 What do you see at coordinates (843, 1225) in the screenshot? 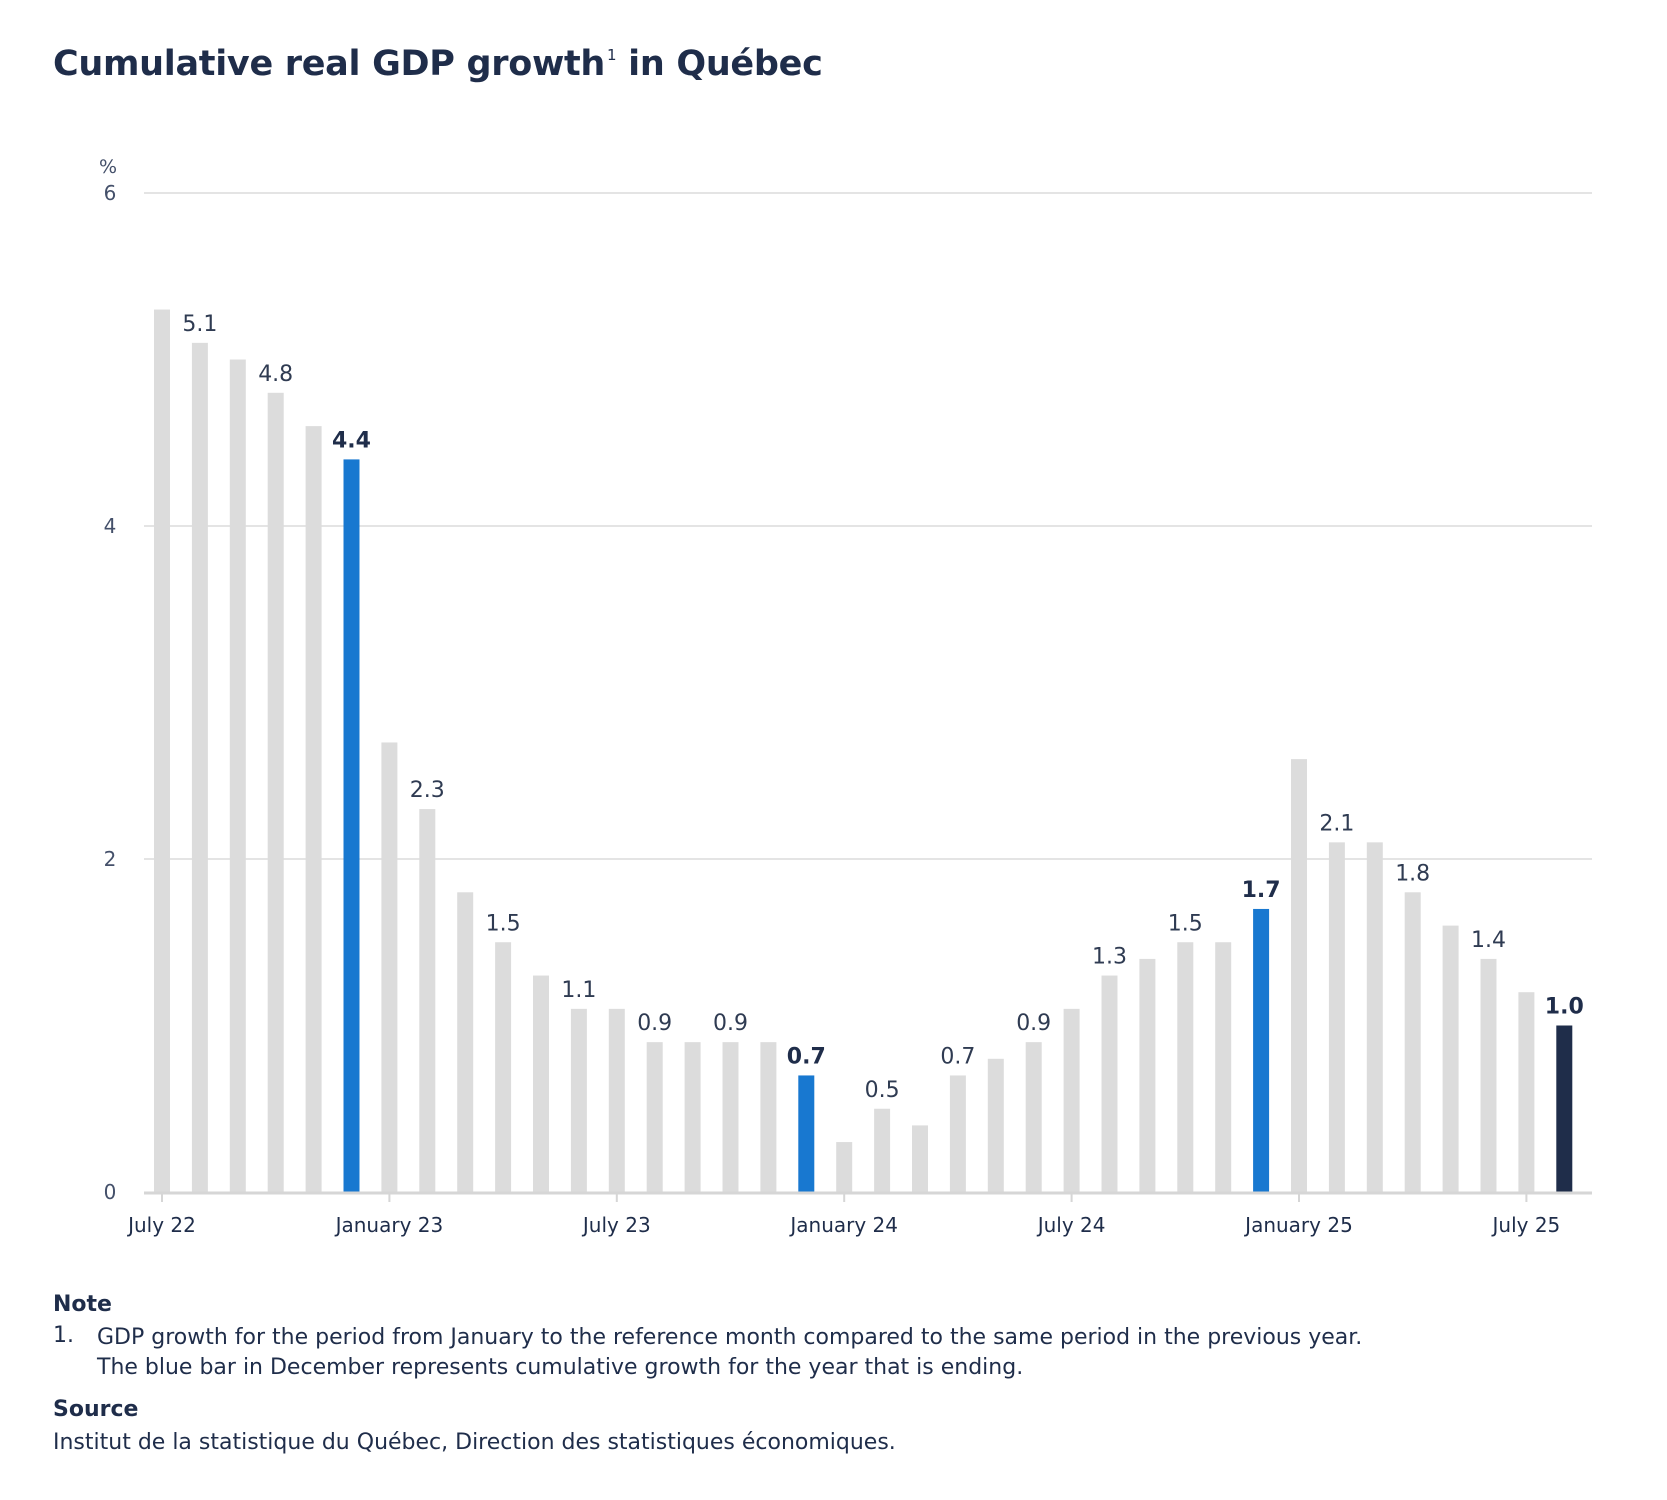
I see `x-tick-label: January 24` at bounding box center [843, 1225].